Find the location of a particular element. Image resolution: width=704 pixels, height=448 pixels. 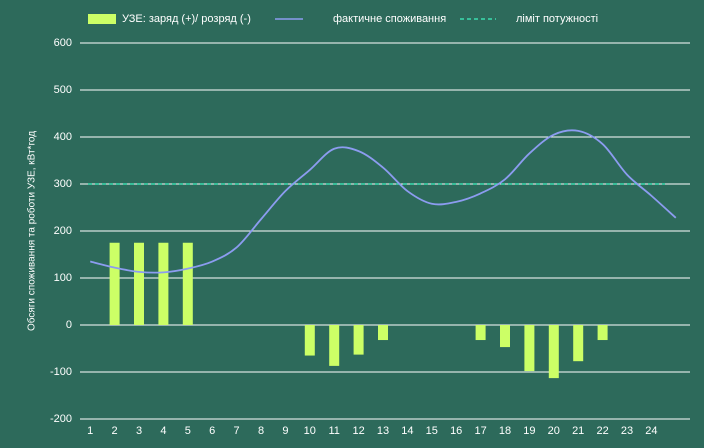

legend-label: фактичне споживання is located at coordinates (389, 19).